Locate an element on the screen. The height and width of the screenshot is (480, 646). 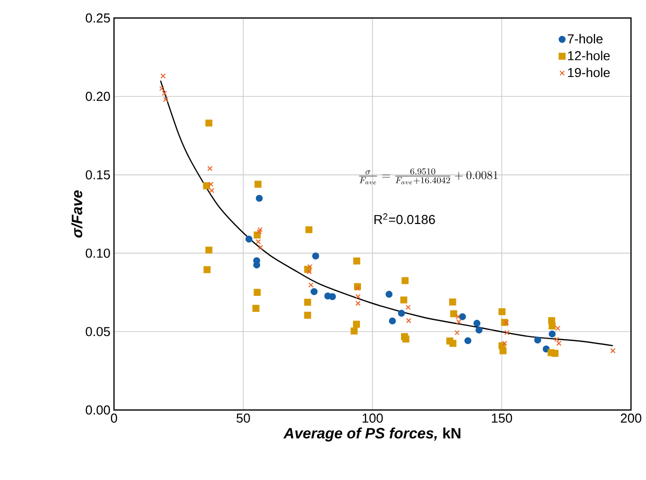
legend-label: 12-hole is located at coordinates (589, 55).